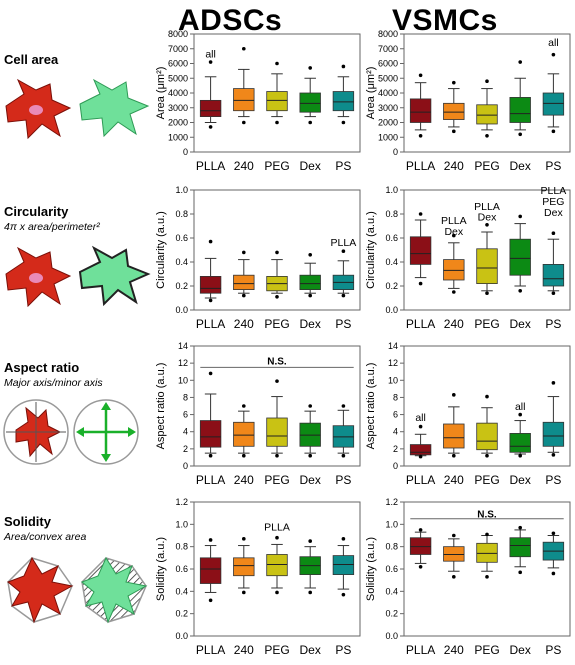  I want to click on plot-frame, so click(277, 250).